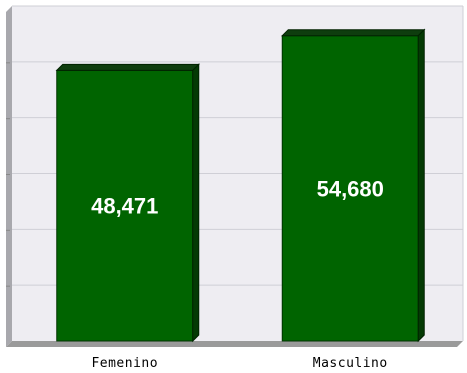 The width and height of the screenshot is (467, 373). Describe the element at coordinates (124, 363) in the screenshot. I see `x-tick-label: Femenino` at that location.